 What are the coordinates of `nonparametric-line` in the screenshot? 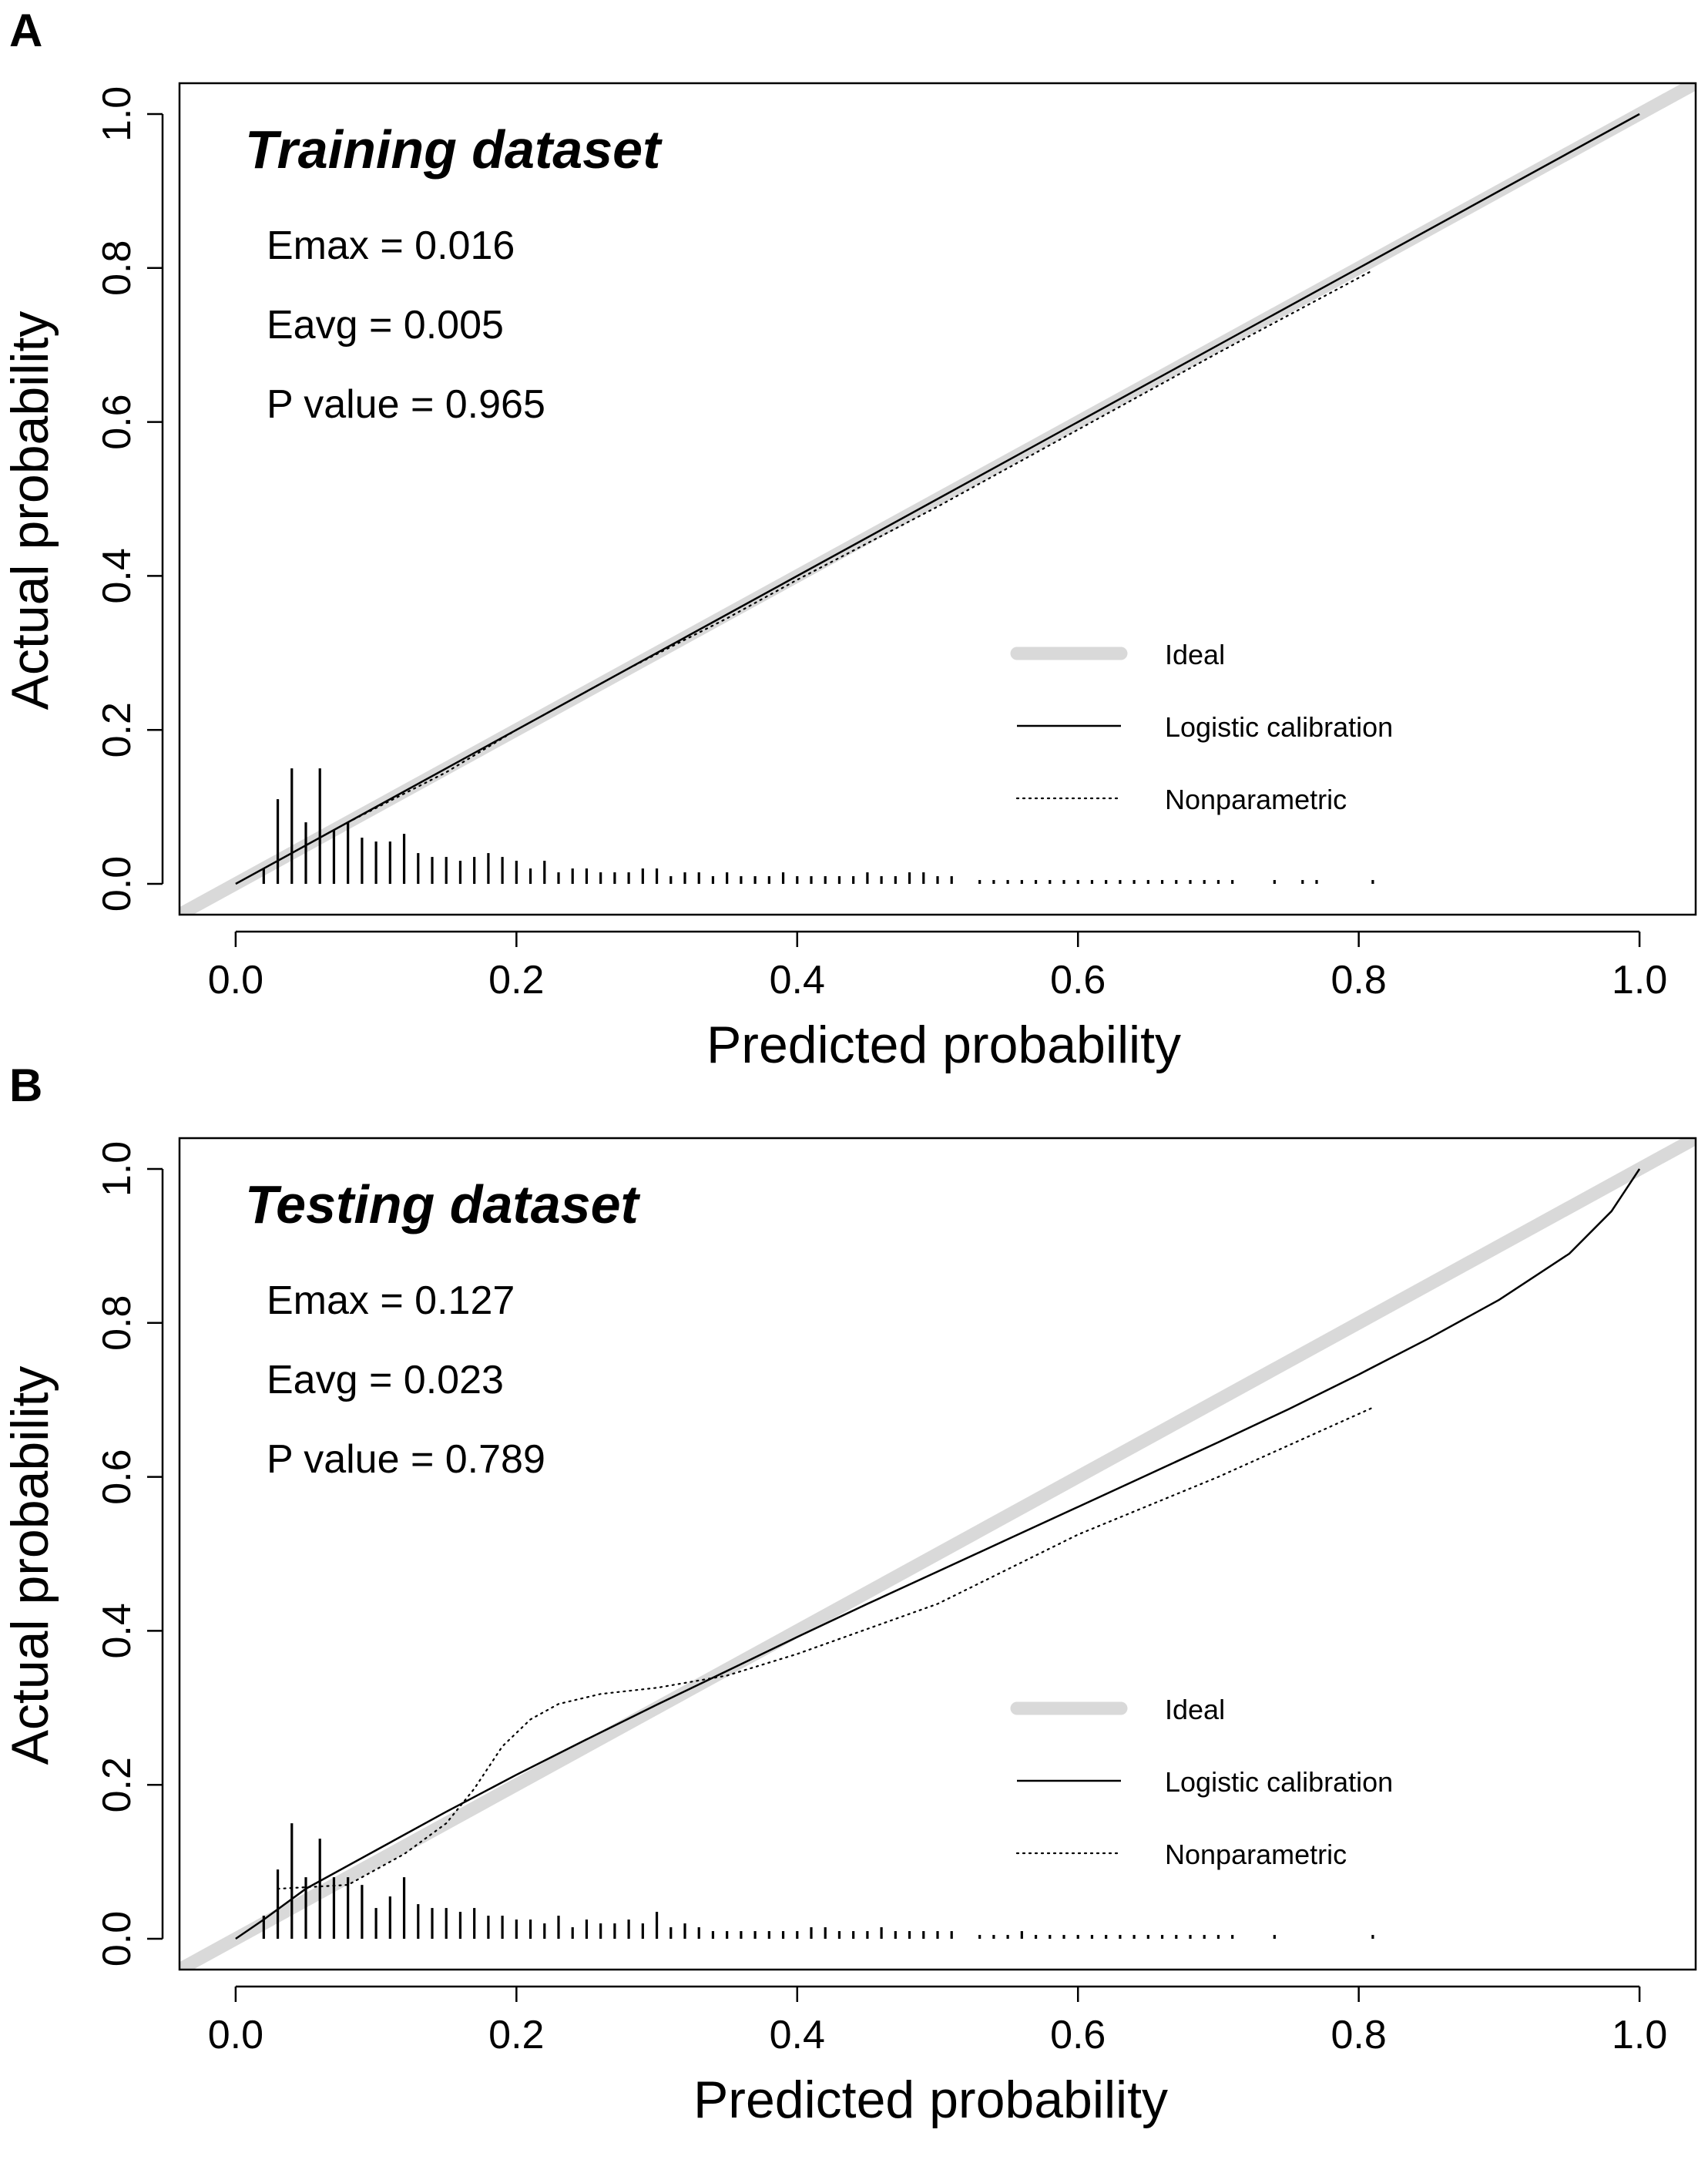 It's located at (825, 1648).